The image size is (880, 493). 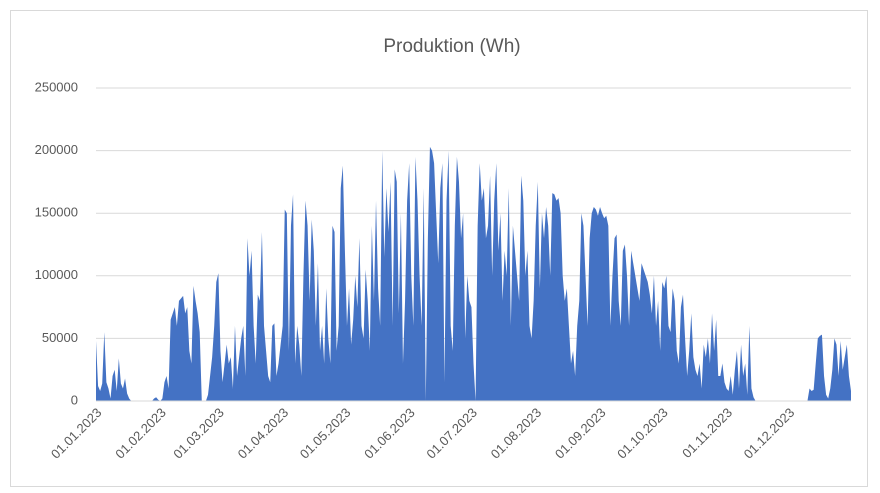 I want to click on y-tick-label: 0, so click(x=74, y=399).